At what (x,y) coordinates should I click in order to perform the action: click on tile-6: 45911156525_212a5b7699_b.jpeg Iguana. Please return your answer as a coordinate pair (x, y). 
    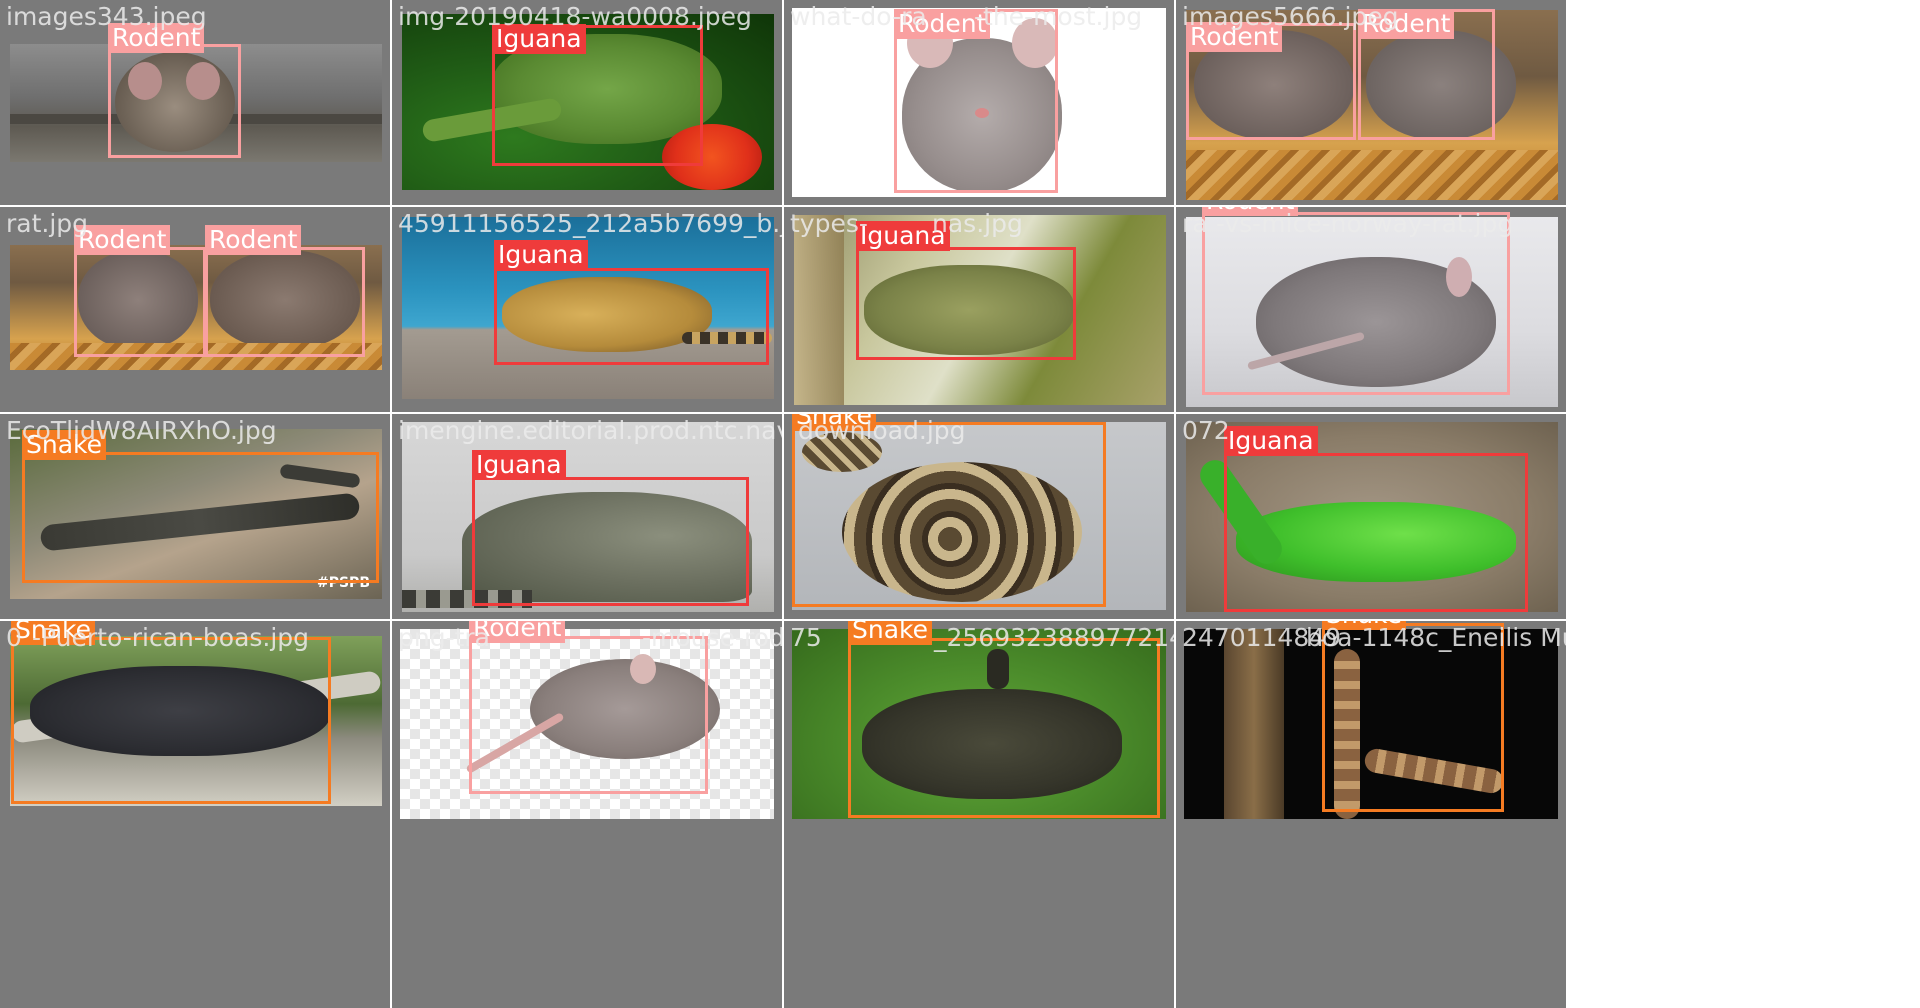
    Looking at the image, I should click on (587, 309).